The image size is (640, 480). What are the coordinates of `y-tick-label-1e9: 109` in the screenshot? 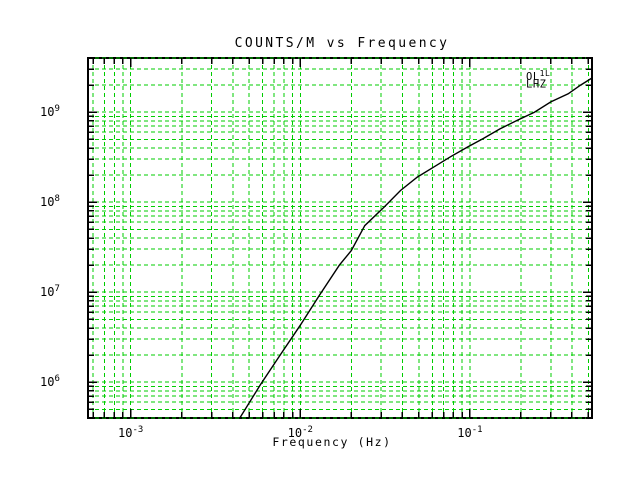 It's located at (50, 111).